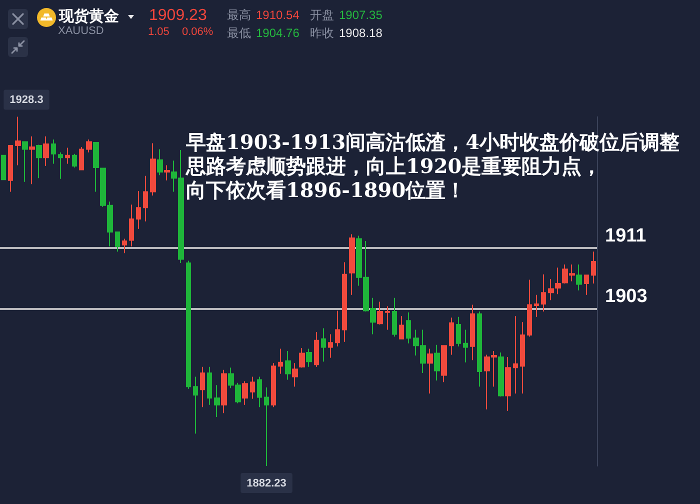 Image resolution: width=700 pixels, height=504 pixels. Describe the element at coordinates (278, 15) in the screenshot. I see `text: 1910.54` at that location.